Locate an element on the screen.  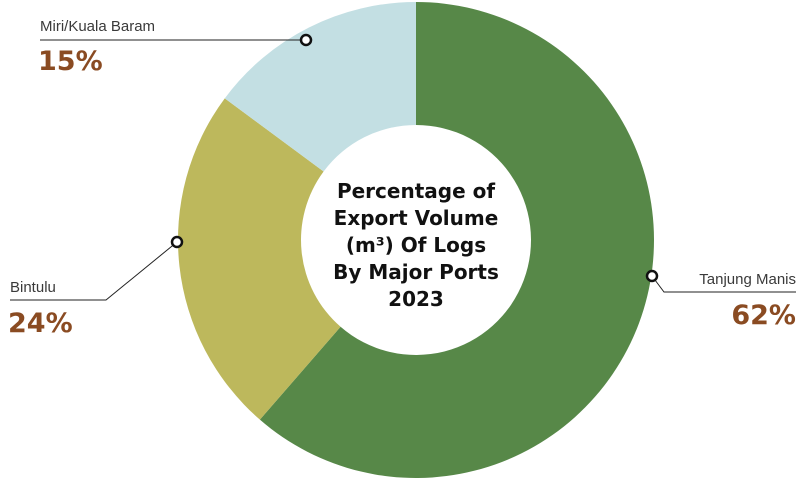
label-tanjung-manis: Tanjung Manis is located at coordinates (747, 279).